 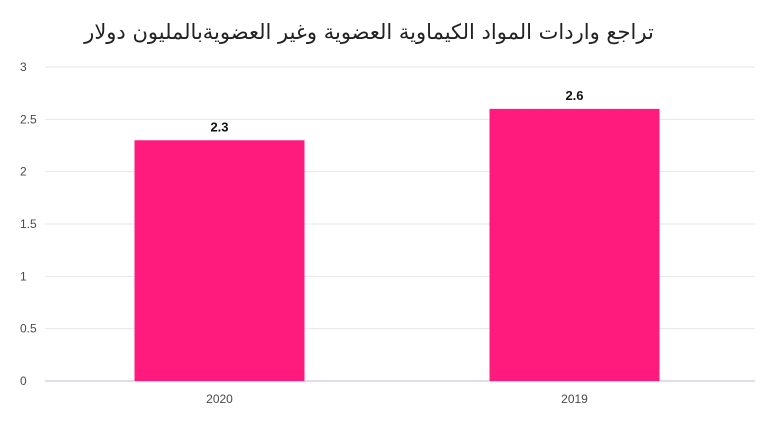 What do you see at coordinates (28, 119) in the screenshot?
I see `y-tick-label: 2.5` at bounding box center [28, 119].